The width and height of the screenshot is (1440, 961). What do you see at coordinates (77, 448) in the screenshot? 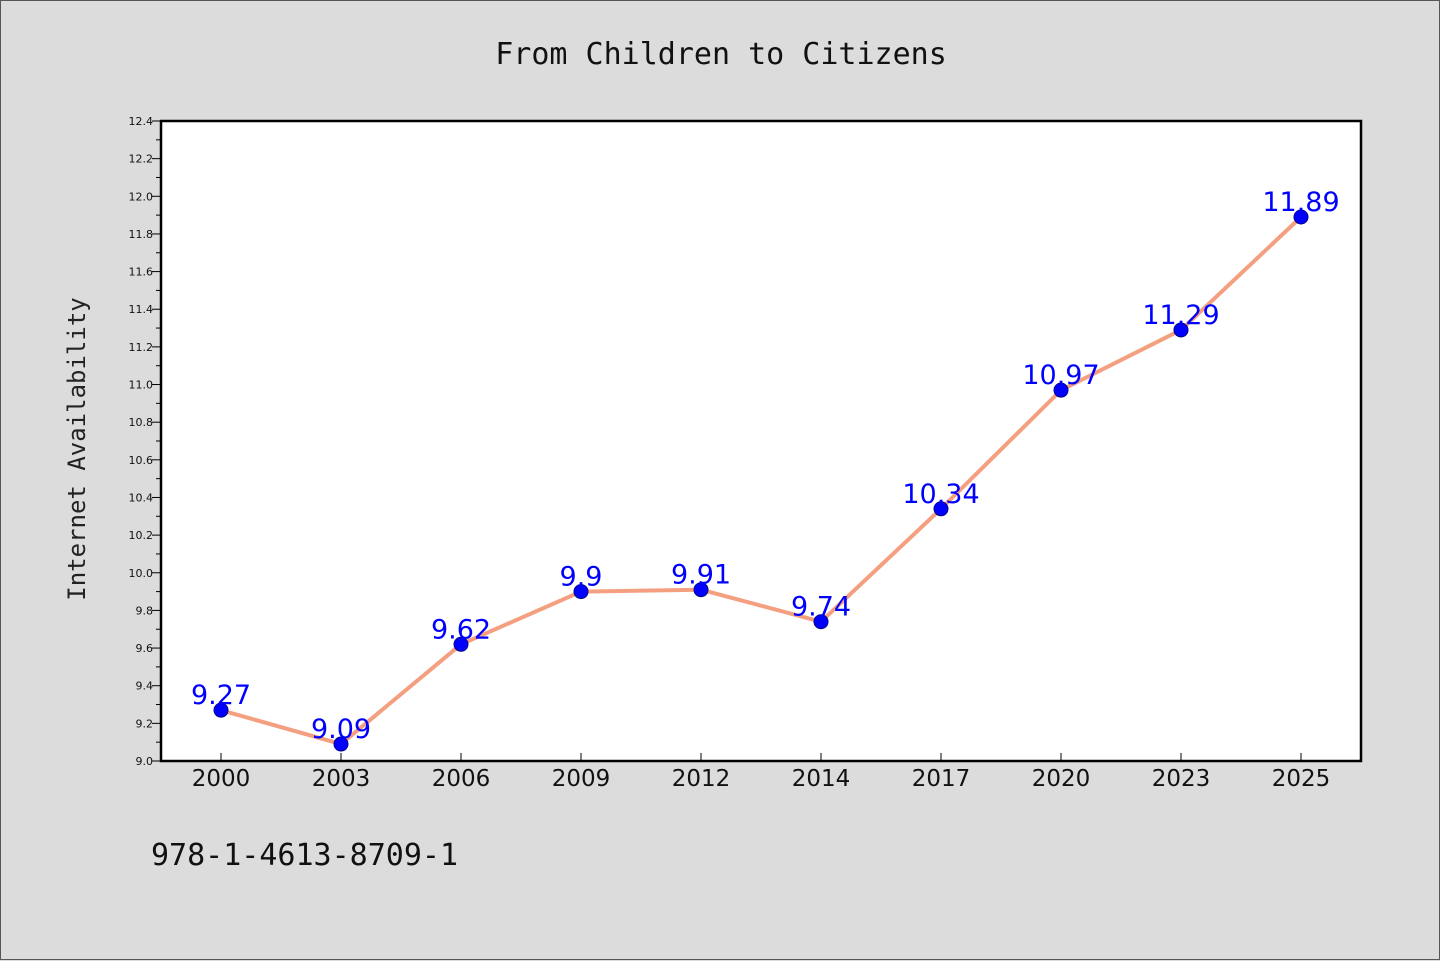
I see `y-axis-label: Internet Availability` at bounding box center [77, 448].